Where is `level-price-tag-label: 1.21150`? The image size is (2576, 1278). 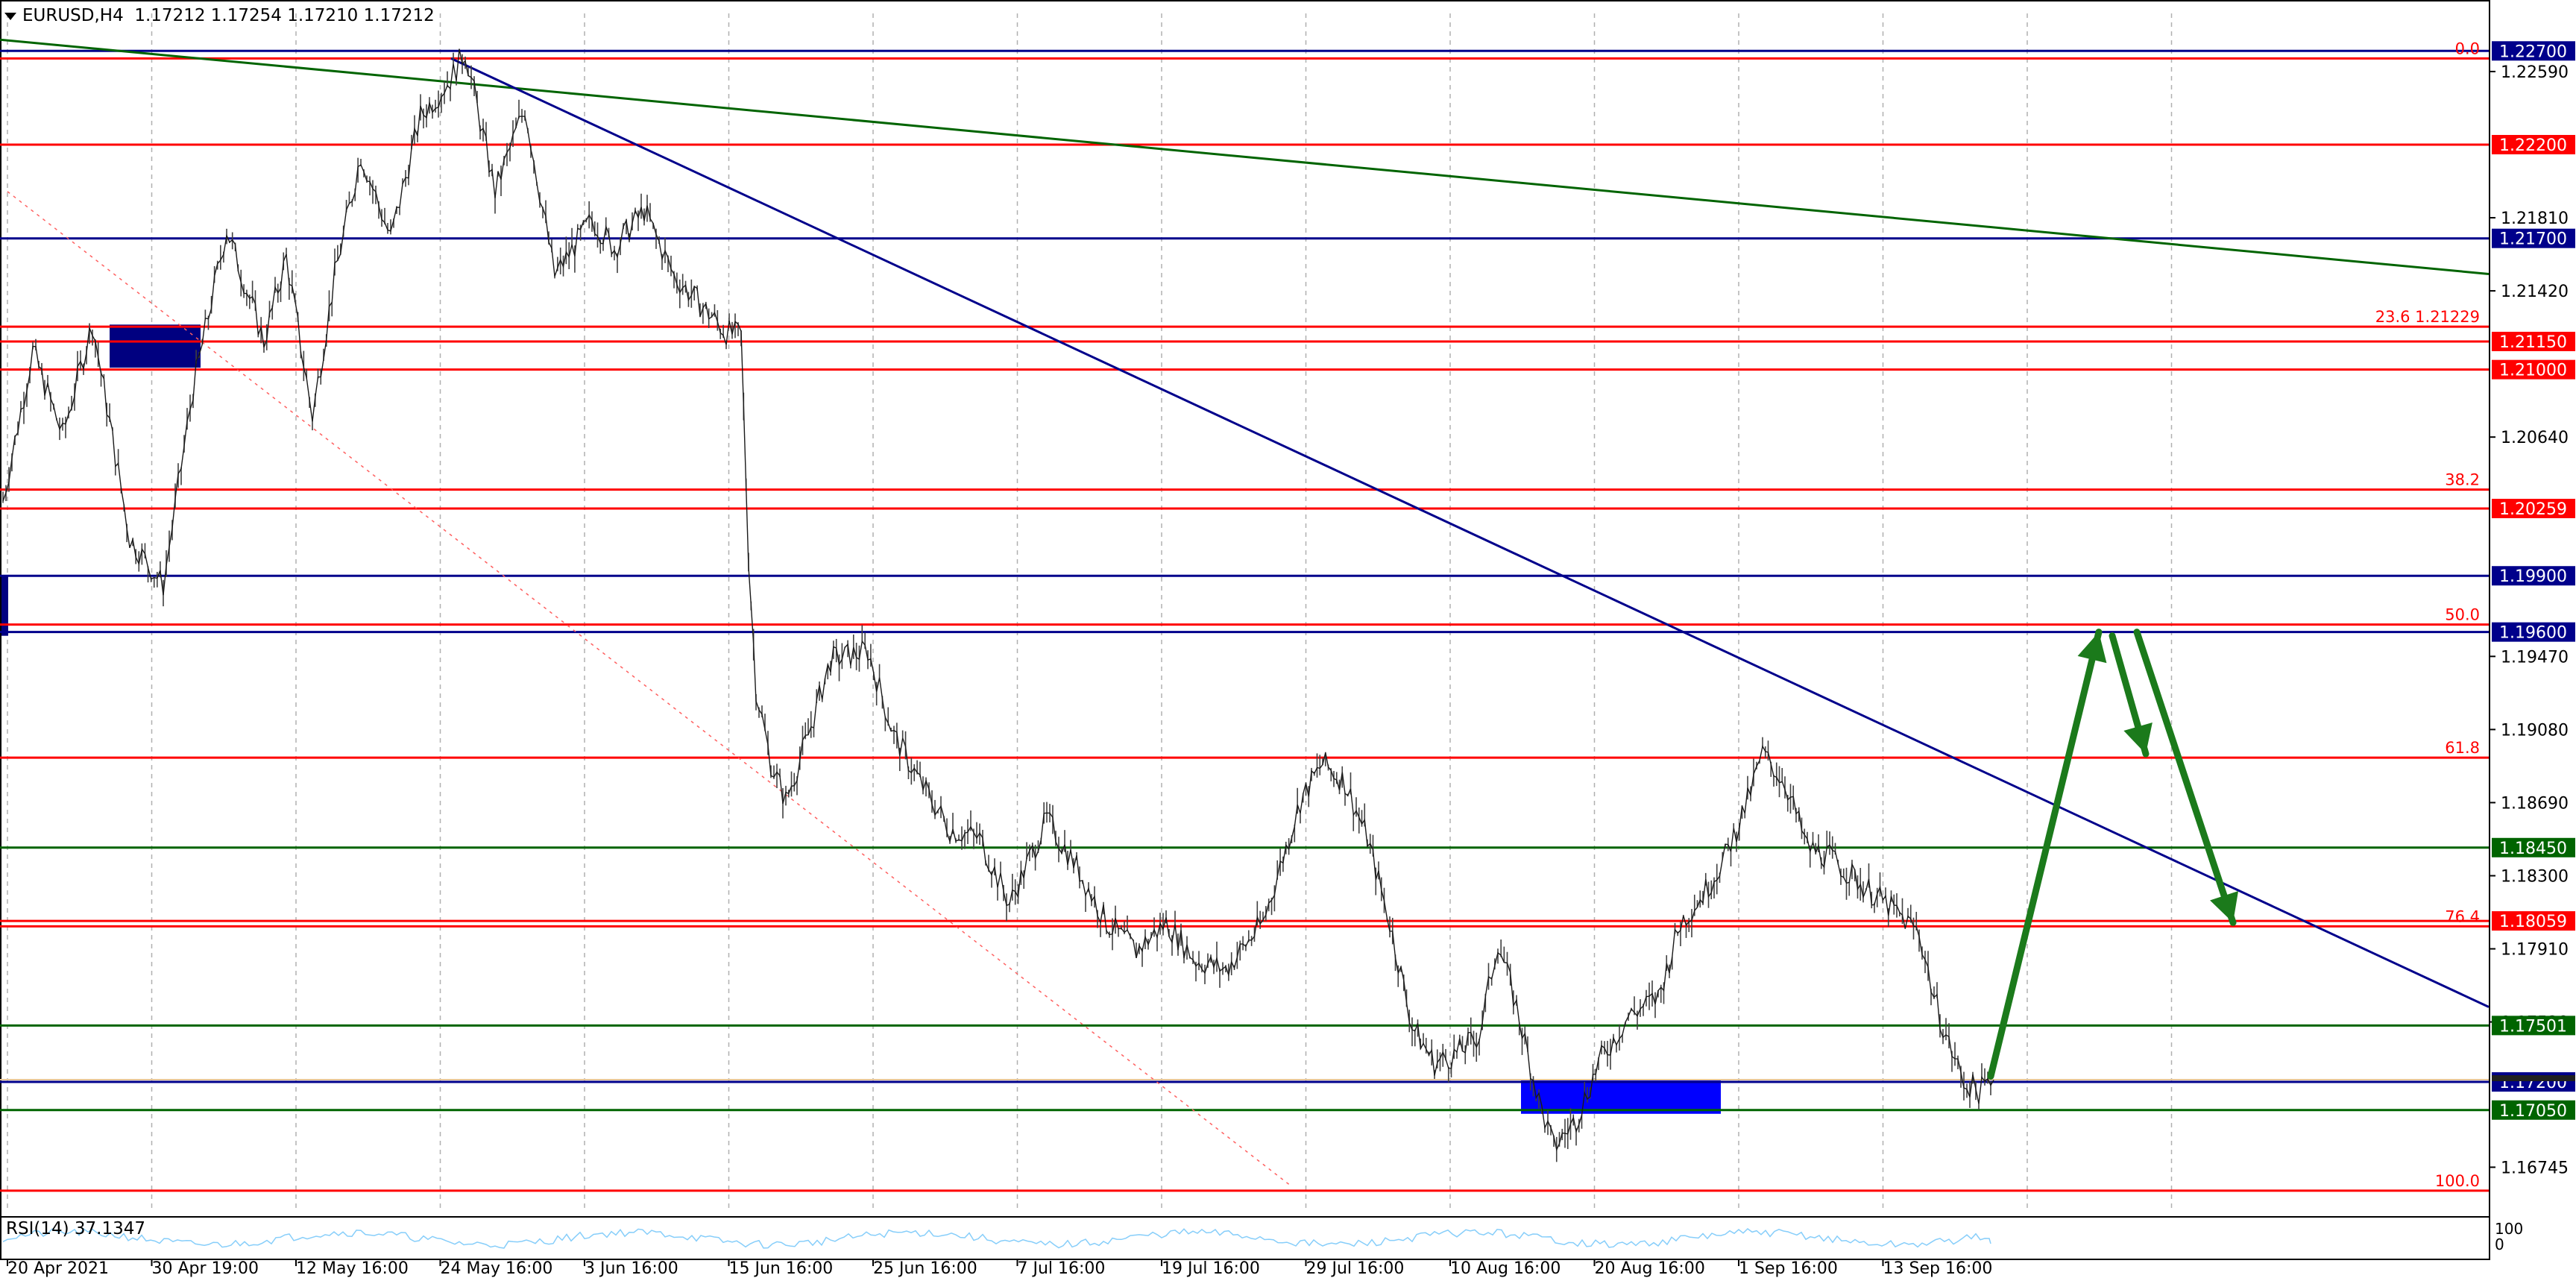
level-price-tag-label: 1.21150 is located at coordinates (2533, 342).